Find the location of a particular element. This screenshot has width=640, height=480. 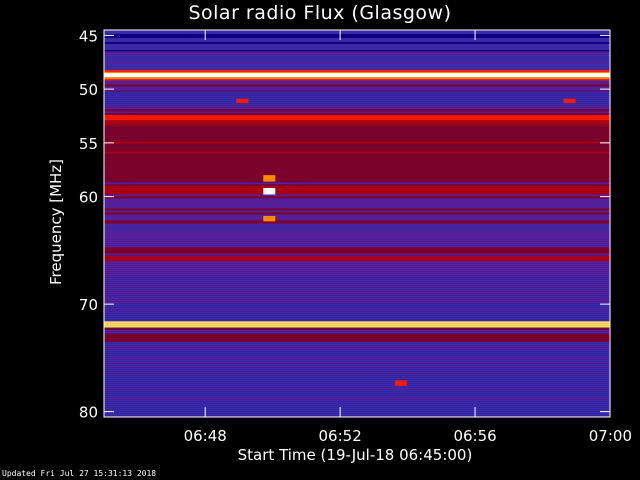

x-tick-label: 06:48 is located at coordinates (205, 436).